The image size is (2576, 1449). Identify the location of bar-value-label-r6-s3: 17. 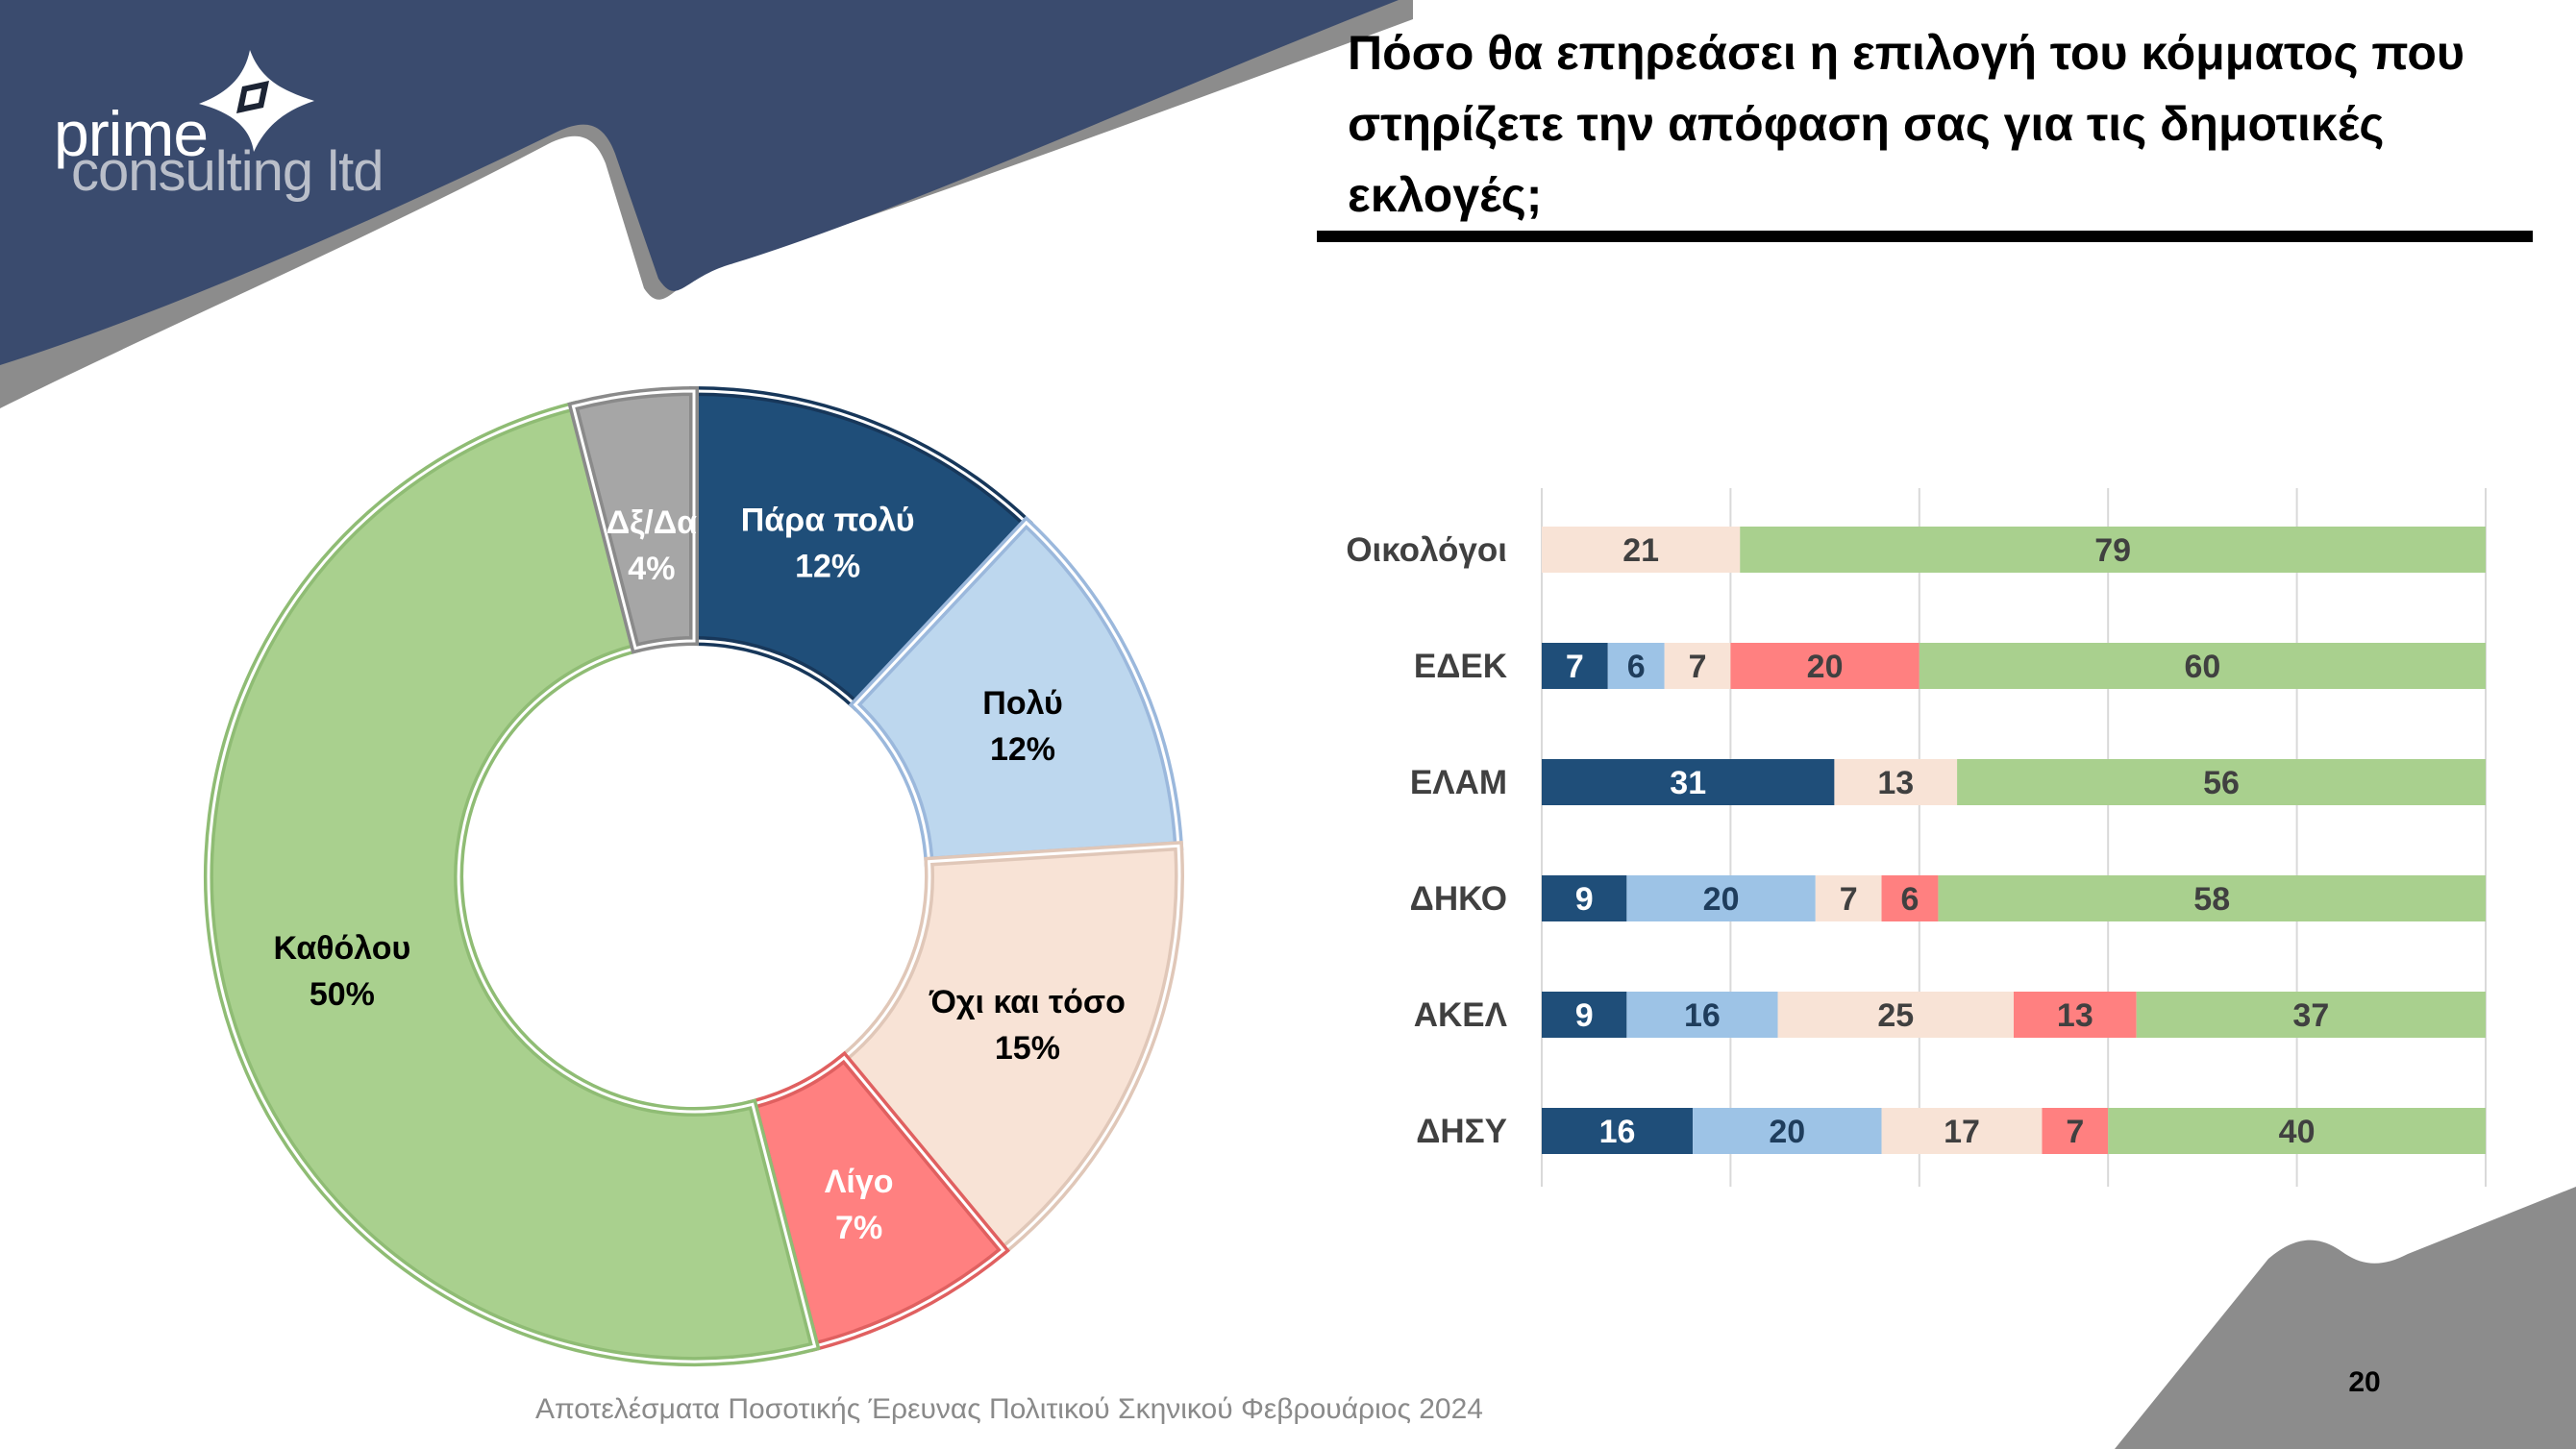
(1962, 1132).